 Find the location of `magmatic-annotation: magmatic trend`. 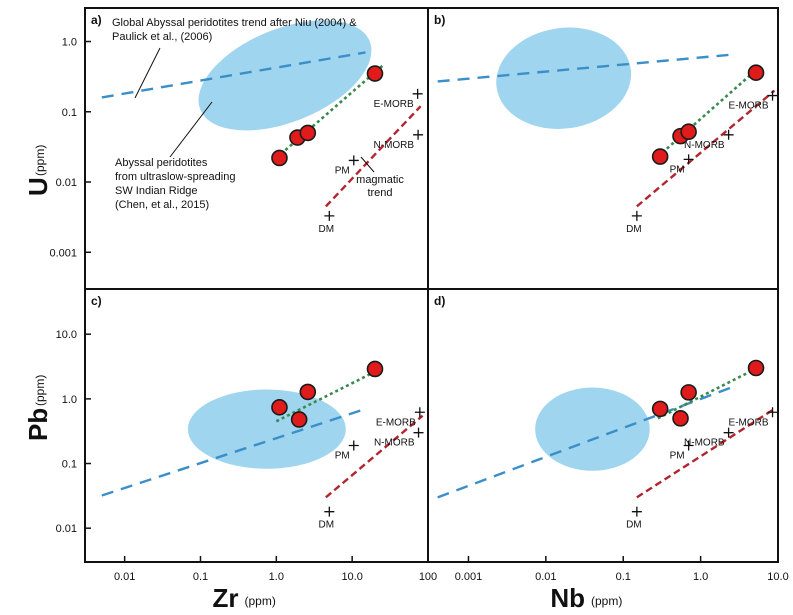

magmatic-annotation: magmatic trend is located at coordinates (380, 186).